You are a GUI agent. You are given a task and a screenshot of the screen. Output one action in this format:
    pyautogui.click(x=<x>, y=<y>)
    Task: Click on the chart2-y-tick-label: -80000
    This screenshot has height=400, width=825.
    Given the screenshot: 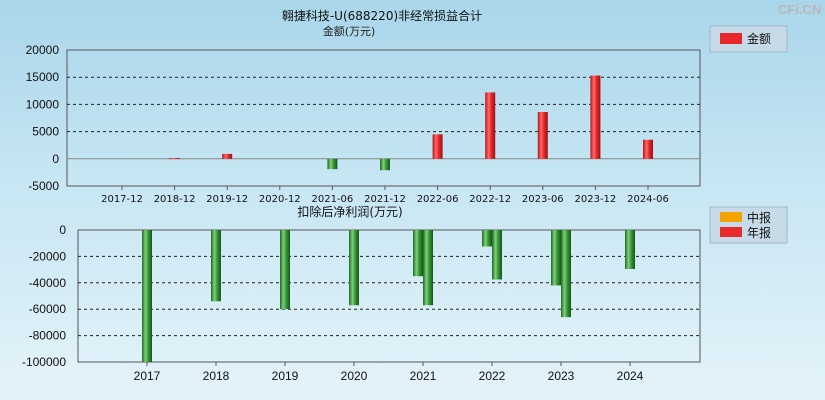 What is the action you would take?
    pyautogui.click(x=48, y=336)
    